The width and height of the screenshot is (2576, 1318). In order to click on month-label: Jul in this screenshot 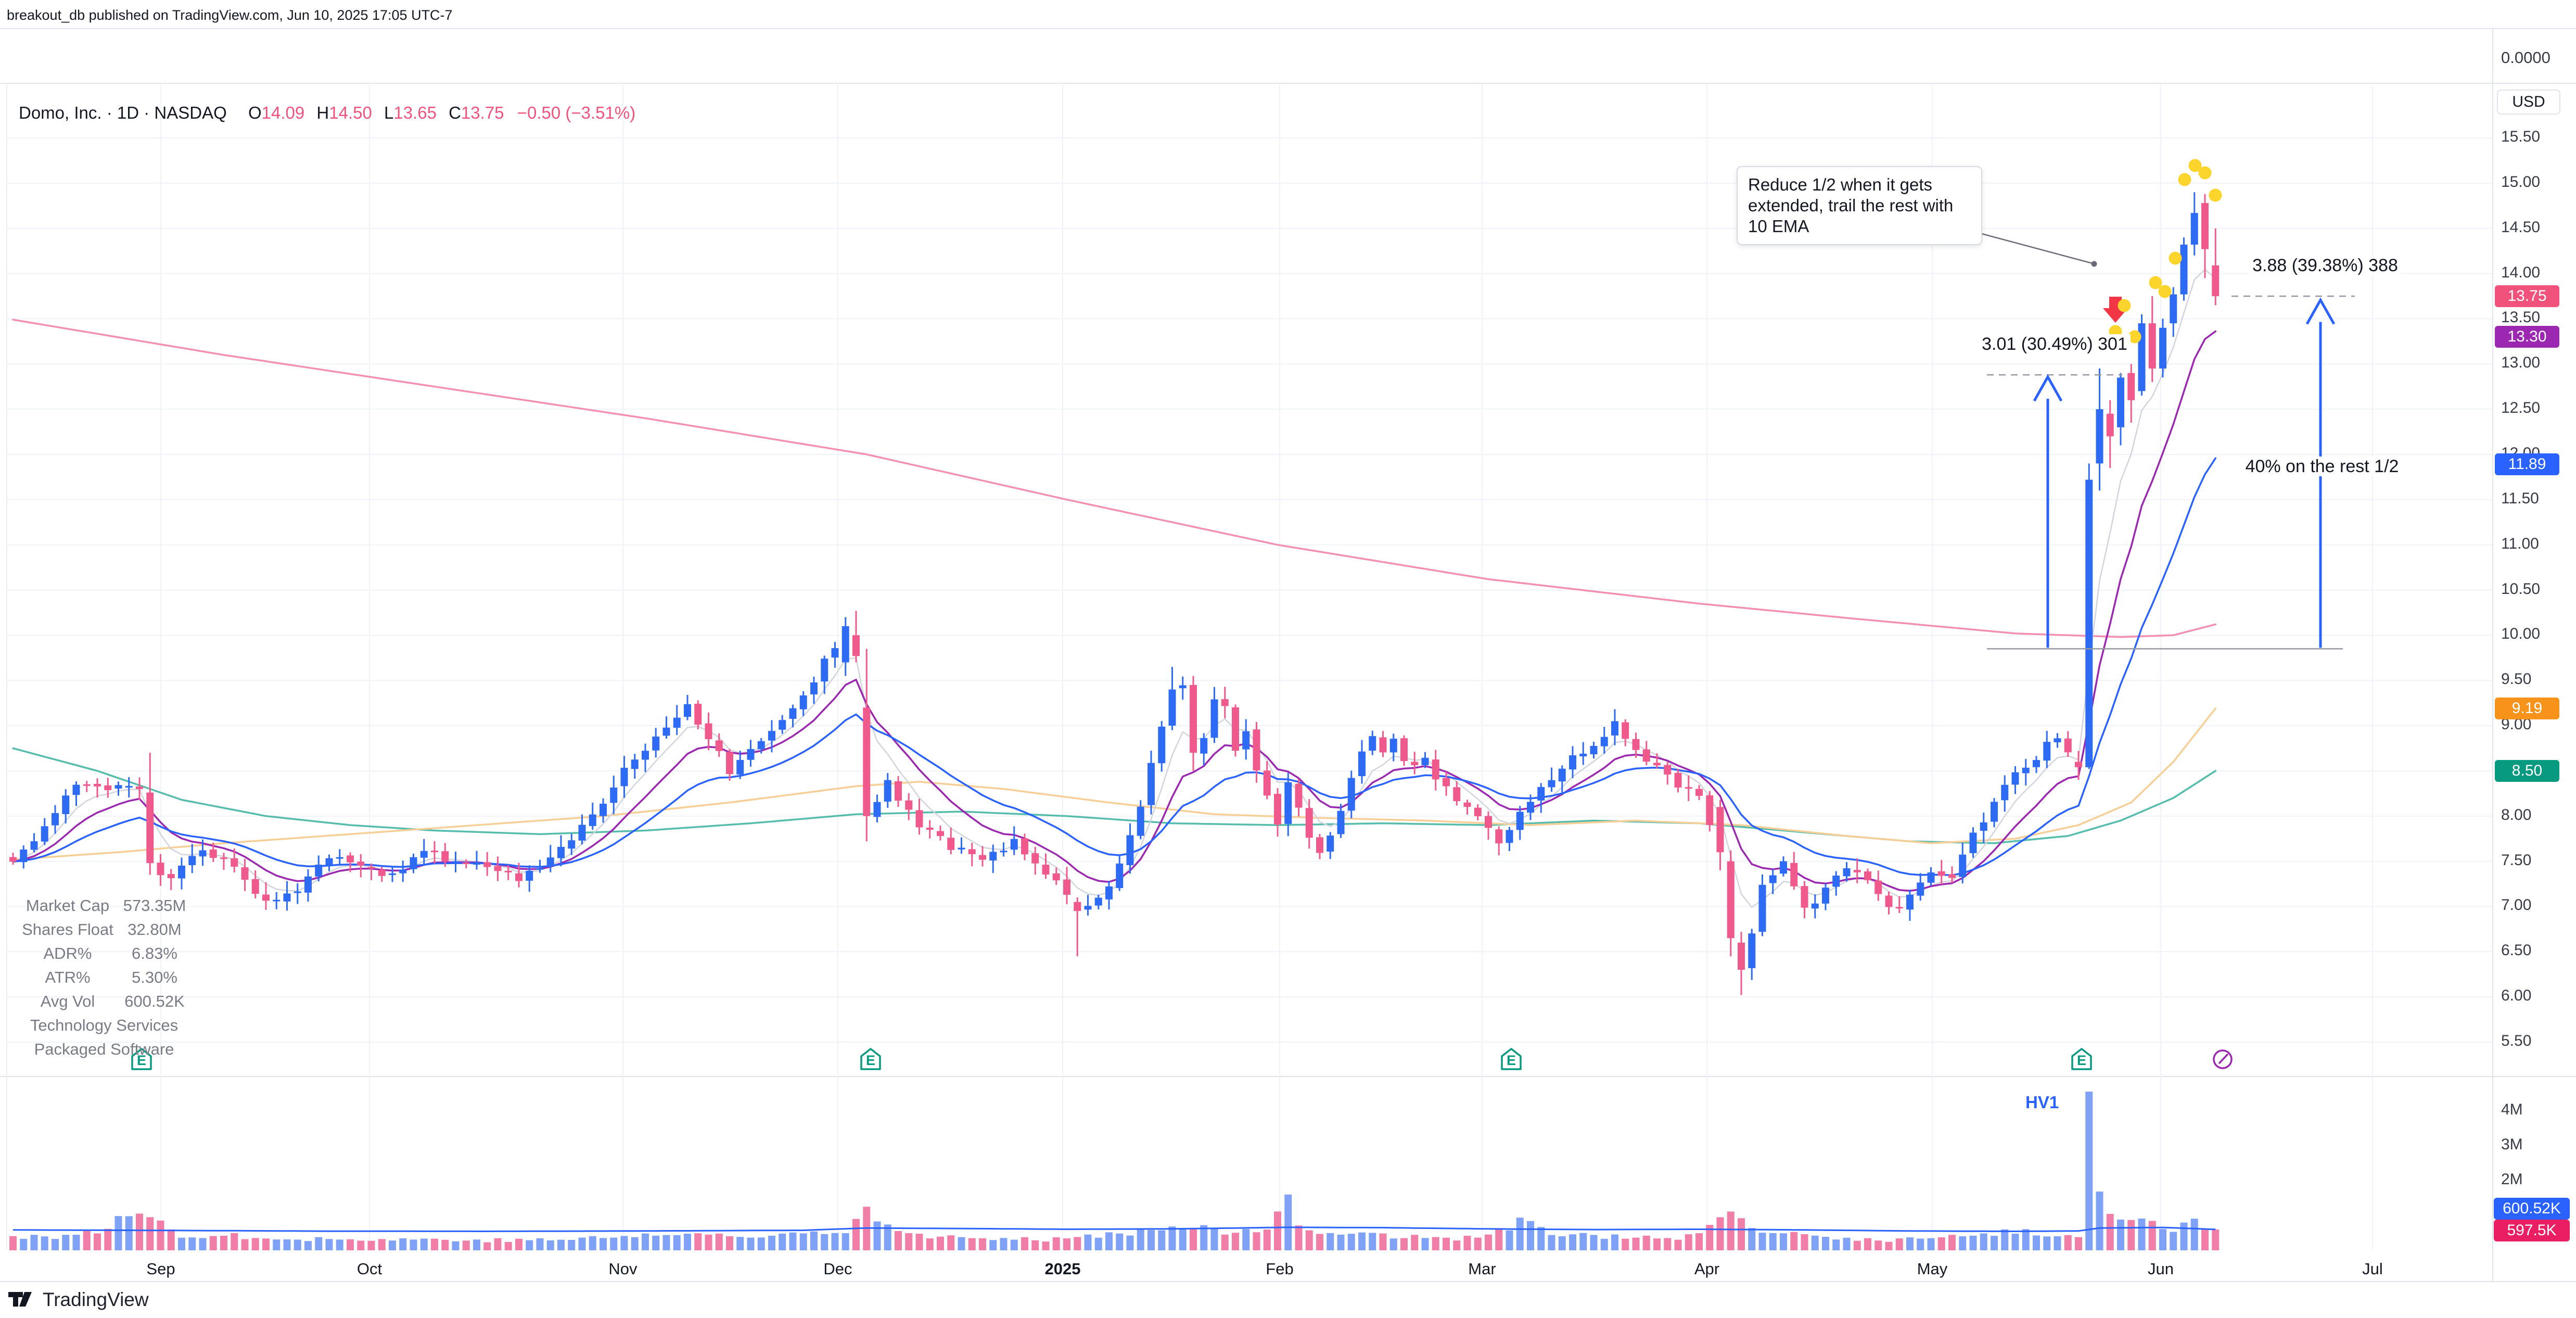, I will do `click(2372, 1269)`.